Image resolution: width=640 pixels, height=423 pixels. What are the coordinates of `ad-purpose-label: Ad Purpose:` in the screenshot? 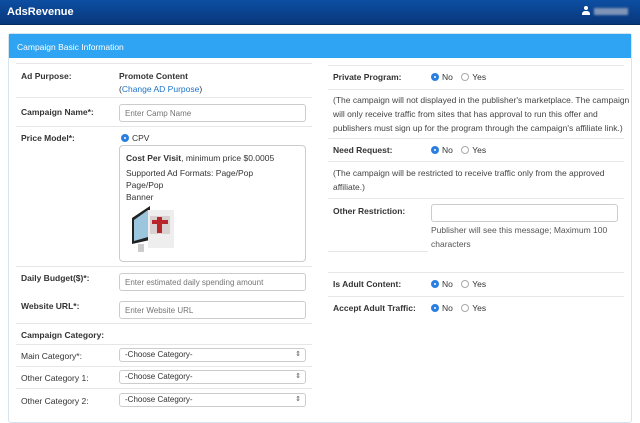 It's located at (46, 76).